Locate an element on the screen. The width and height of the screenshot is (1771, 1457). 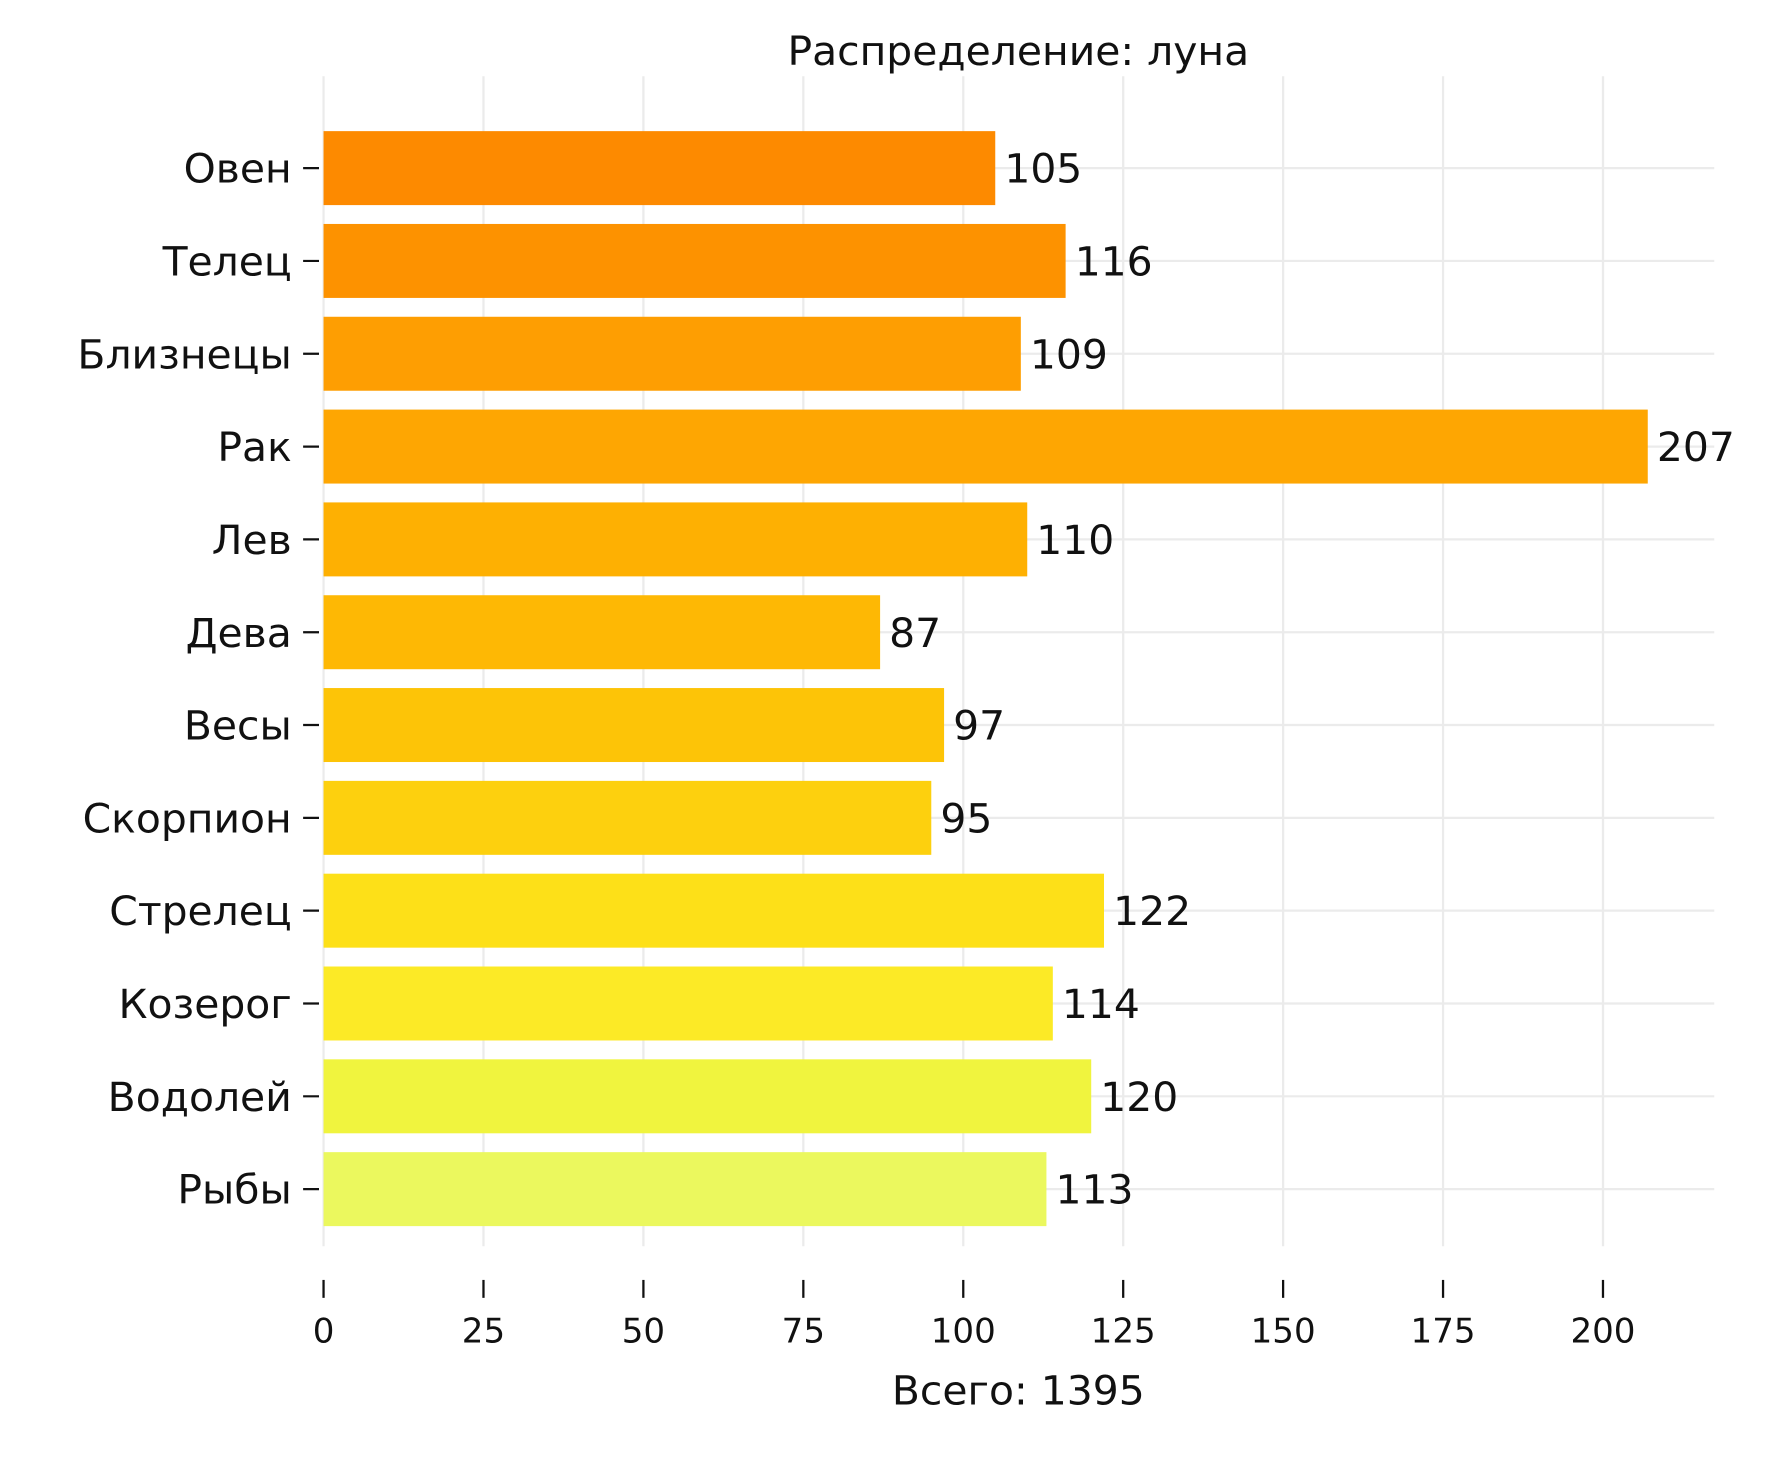
bar-value-label: 122 is located at coordinates (1152, 911).